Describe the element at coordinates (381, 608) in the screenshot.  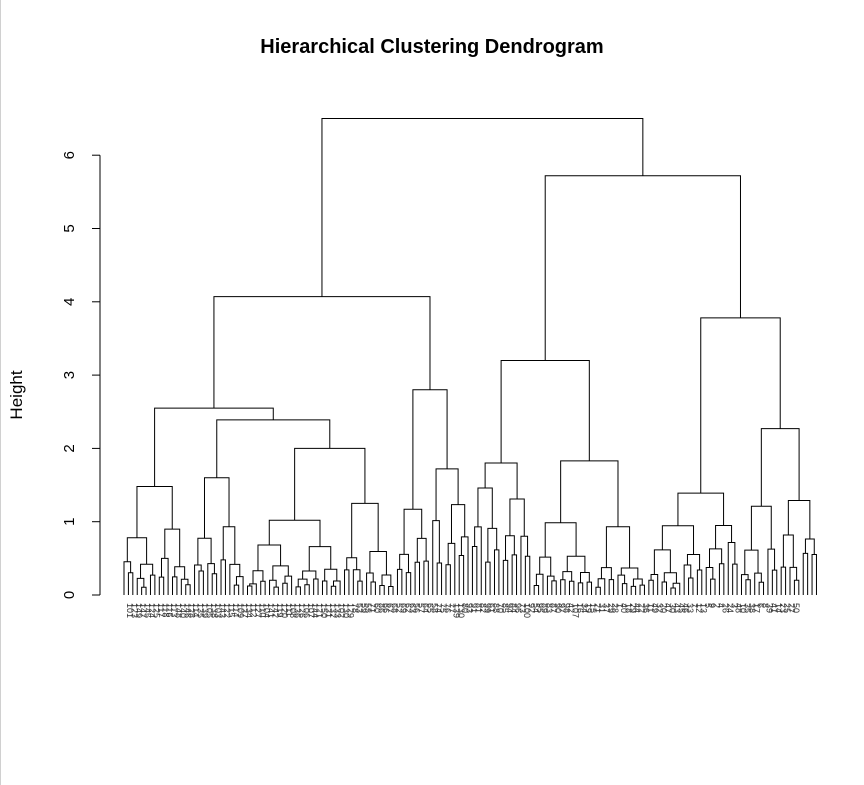
I see `leaf-label: 86` at that location.